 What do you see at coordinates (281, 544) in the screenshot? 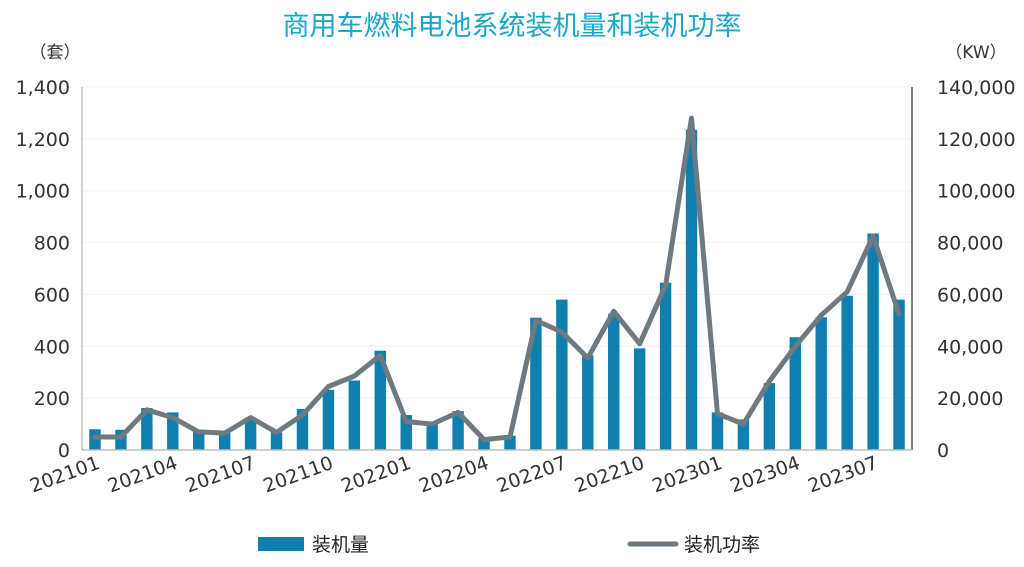
I see `legend-bar-swatch` at bounding box center [281, 544].